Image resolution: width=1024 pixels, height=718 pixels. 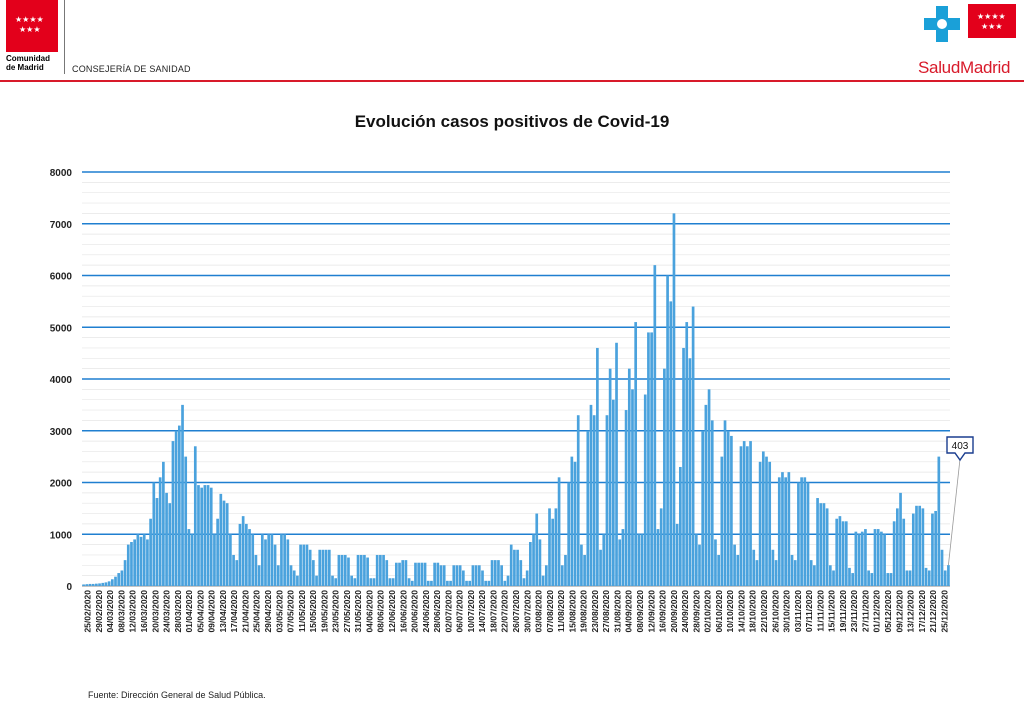 I want to click on x-tick-label: 15/05/2020, so click(x=313, y=611).